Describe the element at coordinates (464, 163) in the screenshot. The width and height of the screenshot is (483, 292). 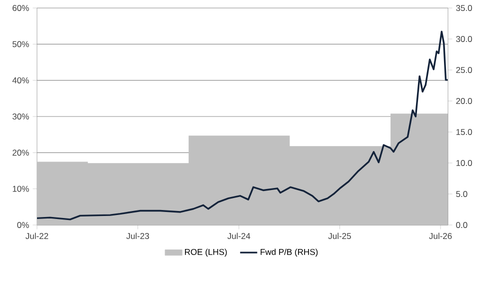
I see `y2-tick-label: 10.0` at that location.